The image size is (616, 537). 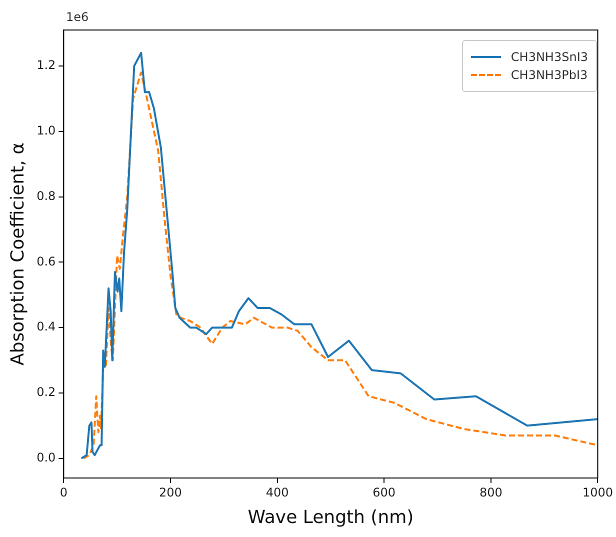 What do you see at coordinates (549, 57) in the screenshot?
I see `legend-label: CH3NH3SnI3` at bounding box center [549, 57].